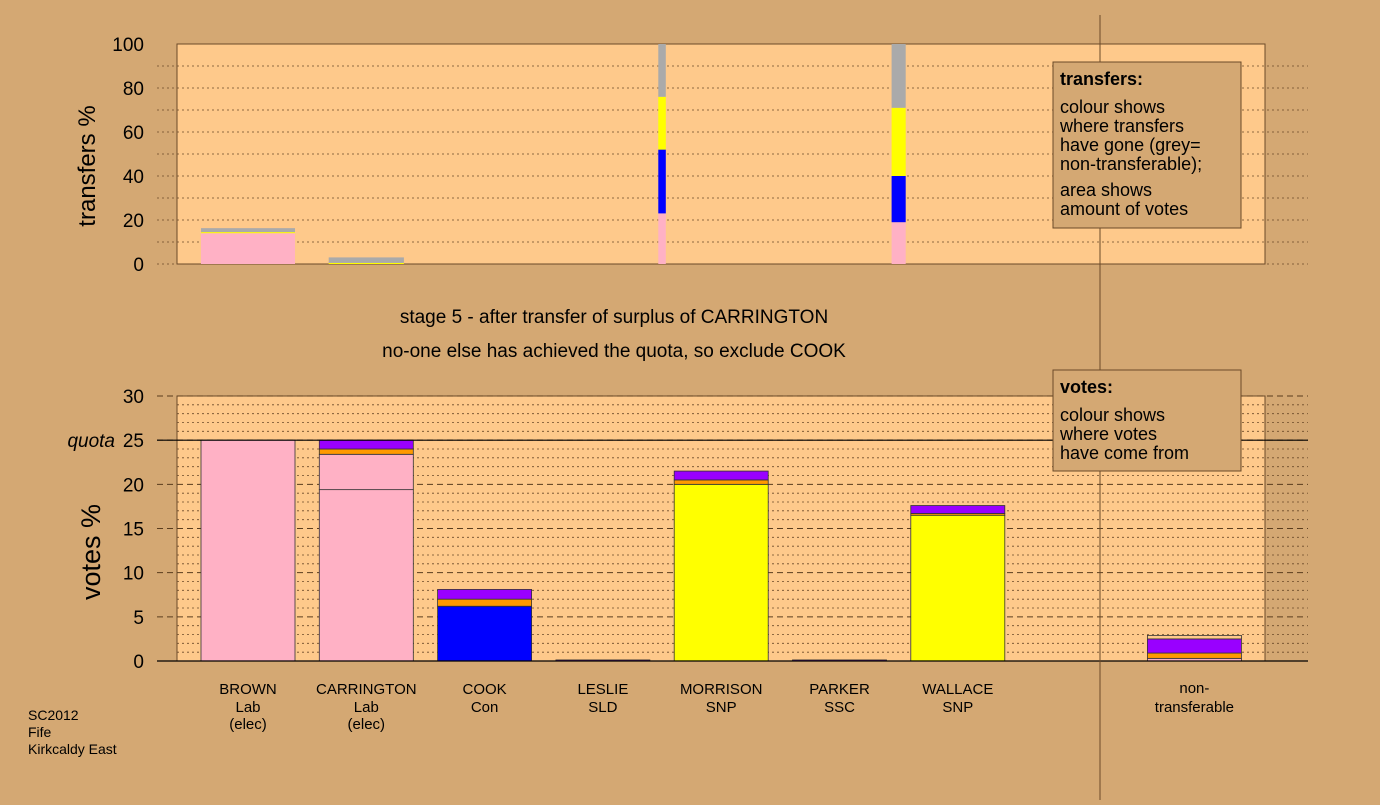  What do you see at coordinates (485, 707) in the screenshot?
I see `candidate-party-label: Con` at bounding box center [485, 707].